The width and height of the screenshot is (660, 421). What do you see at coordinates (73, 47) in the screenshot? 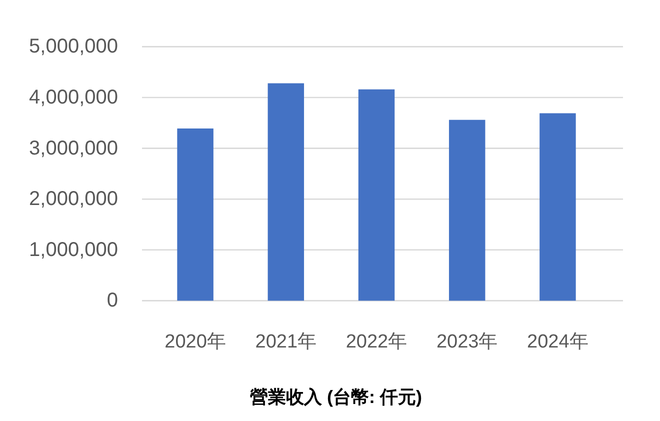
I see `y-tick-label: 5,000,000` at bounding box center [73, 47].